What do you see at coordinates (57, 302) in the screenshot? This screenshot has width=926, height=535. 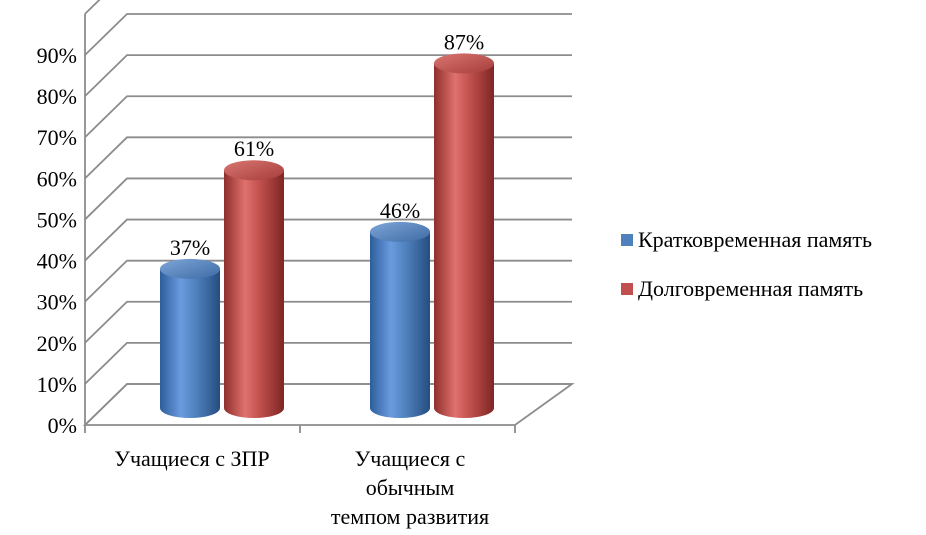 I see `y-tick-label: 30%` at bounding box center [57, 302].